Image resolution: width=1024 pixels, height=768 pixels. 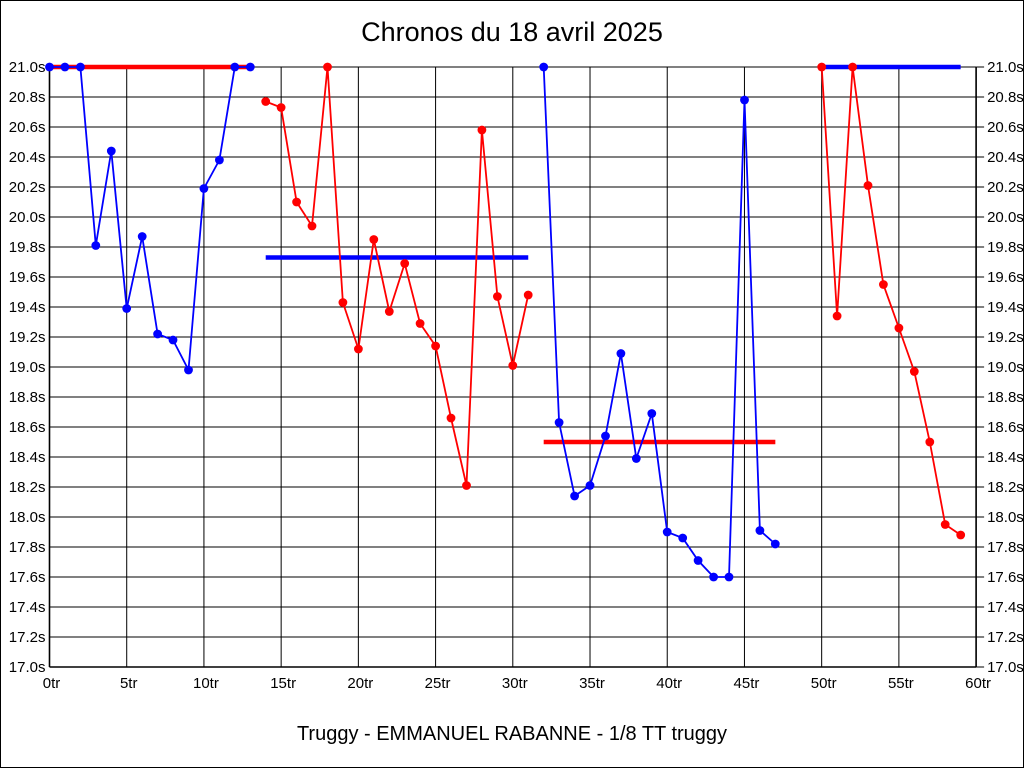 I want to click on svg-text: 25tr, so click(x=438, y=683).